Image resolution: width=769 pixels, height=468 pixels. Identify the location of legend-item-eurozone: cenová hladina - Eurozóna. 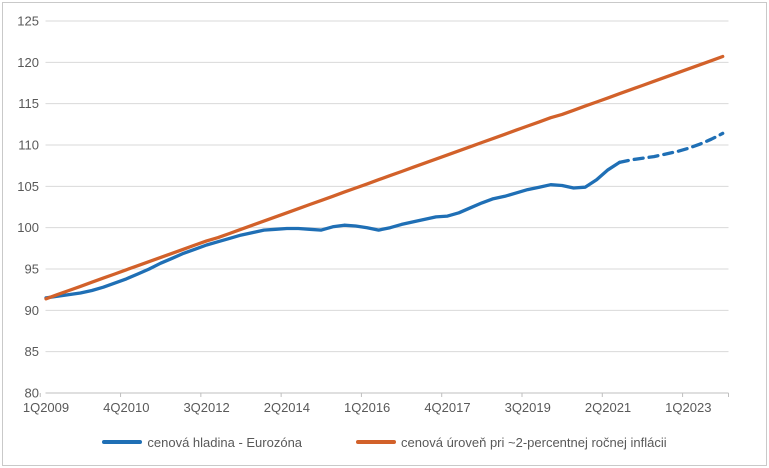
(202, 442).